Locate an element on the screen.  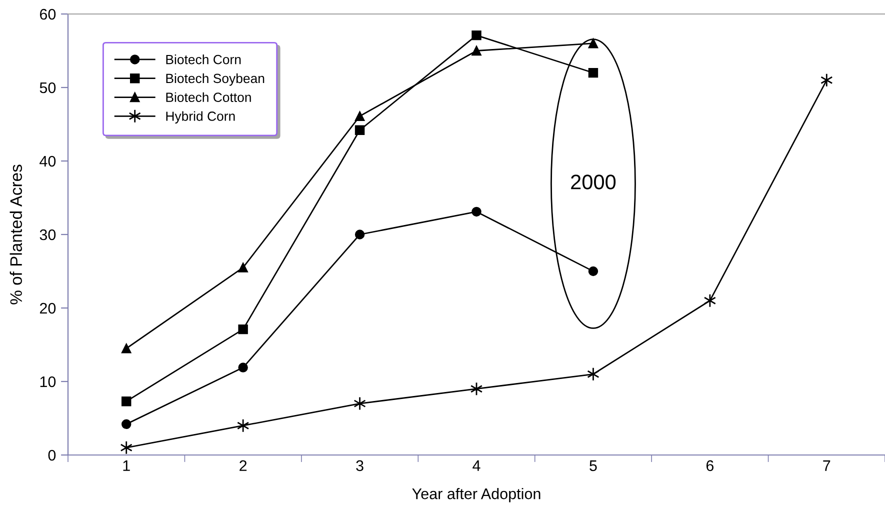
y-tick-label: 0 is located at coordinates (52, 455).